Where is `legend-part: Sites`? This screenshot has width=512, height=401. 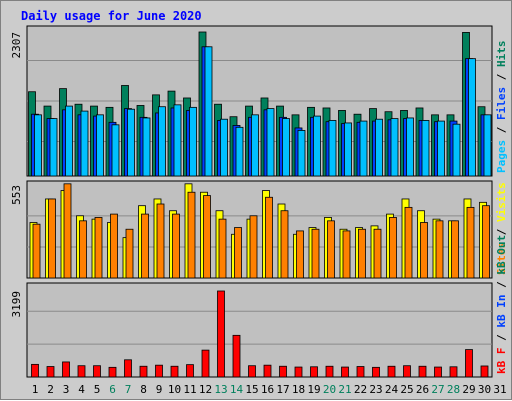 legend-part: Sites is located at coordinates (501, 258).